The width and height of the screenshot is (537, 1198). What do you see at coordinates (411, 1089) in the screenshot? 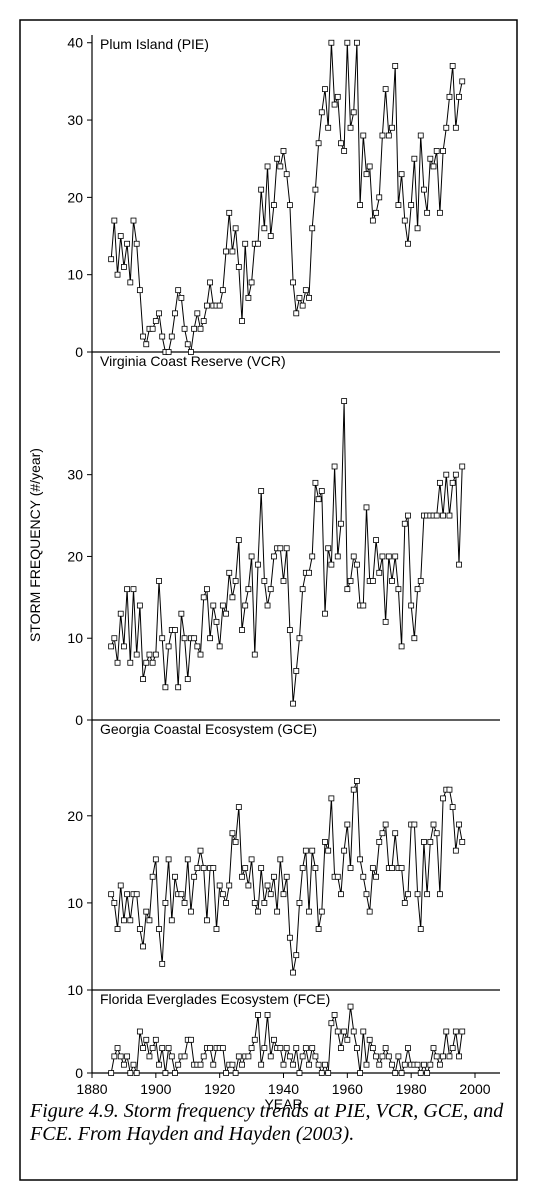
I see `x-tick-label: 1980` at bounding box center [411, 1089].